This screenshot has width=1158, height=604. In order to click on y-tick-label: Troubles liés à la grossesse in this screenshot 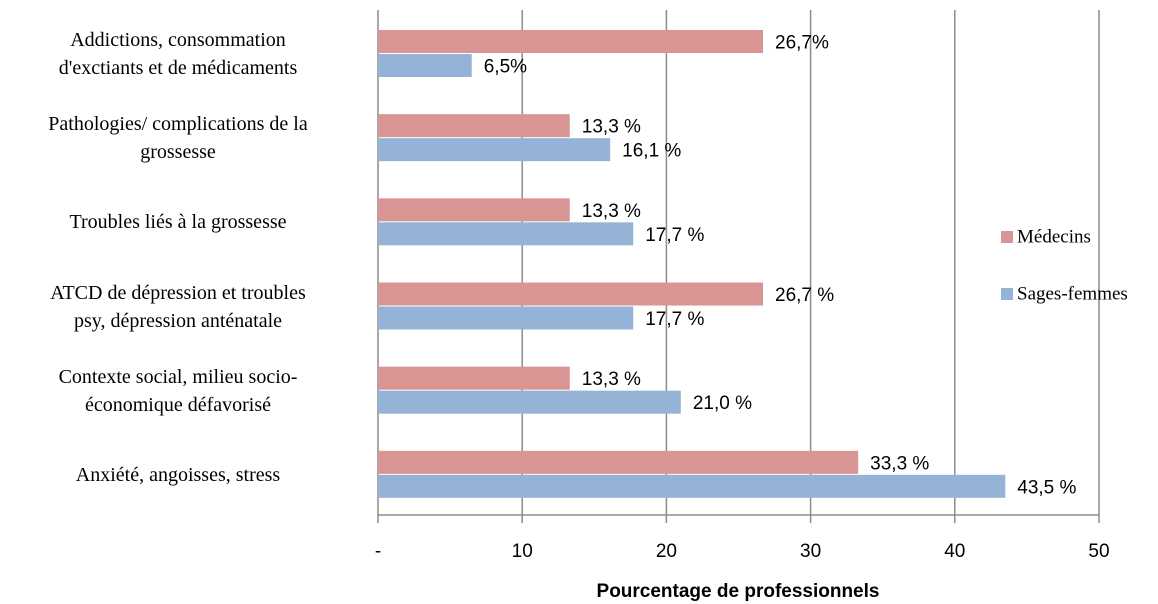, I will do `click(178, 222)`.